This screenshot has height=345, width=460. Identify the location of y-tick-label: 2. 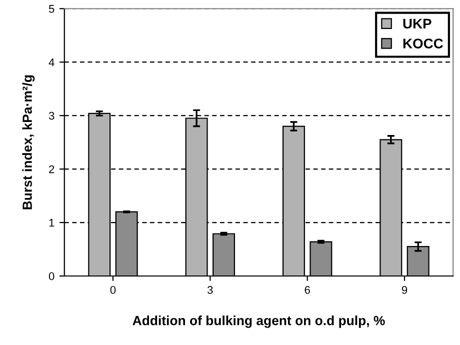
(51, 169).